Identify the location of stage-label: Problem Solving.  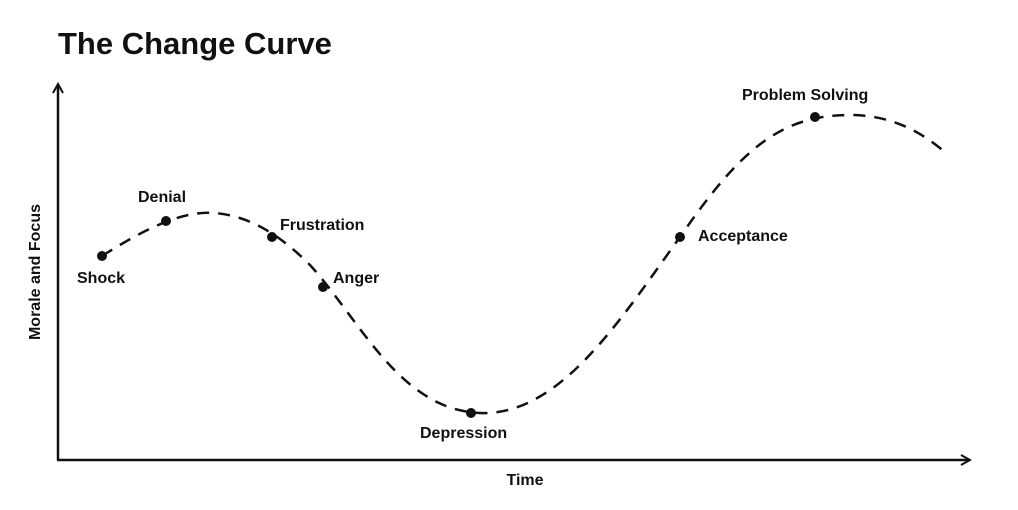
(805, 95).